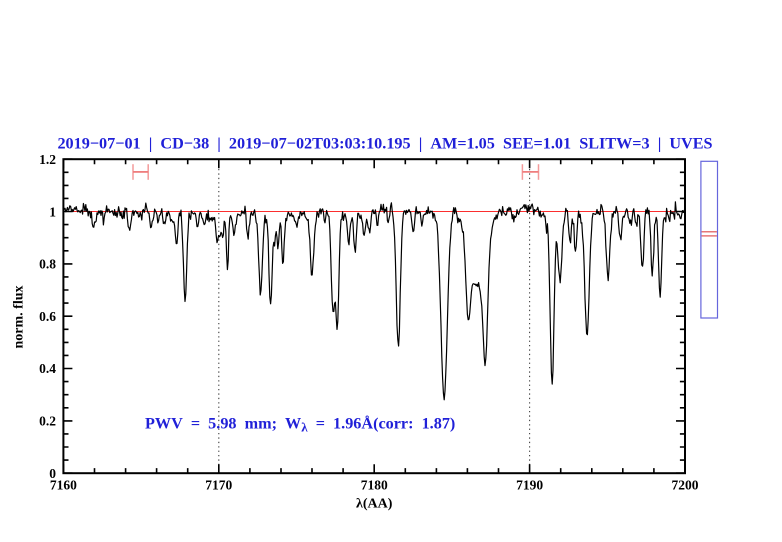 This screenshot has height=542, width=782. What do you see at coordinates (300, 425) in the screenshot?
I see `svg-text:PWV = 5.98 mm; Wλ = 1.96: PWV = 5.98 mm; Wλ = 1.96Å(corr: 1.87)` at bounding box center [300, 425].